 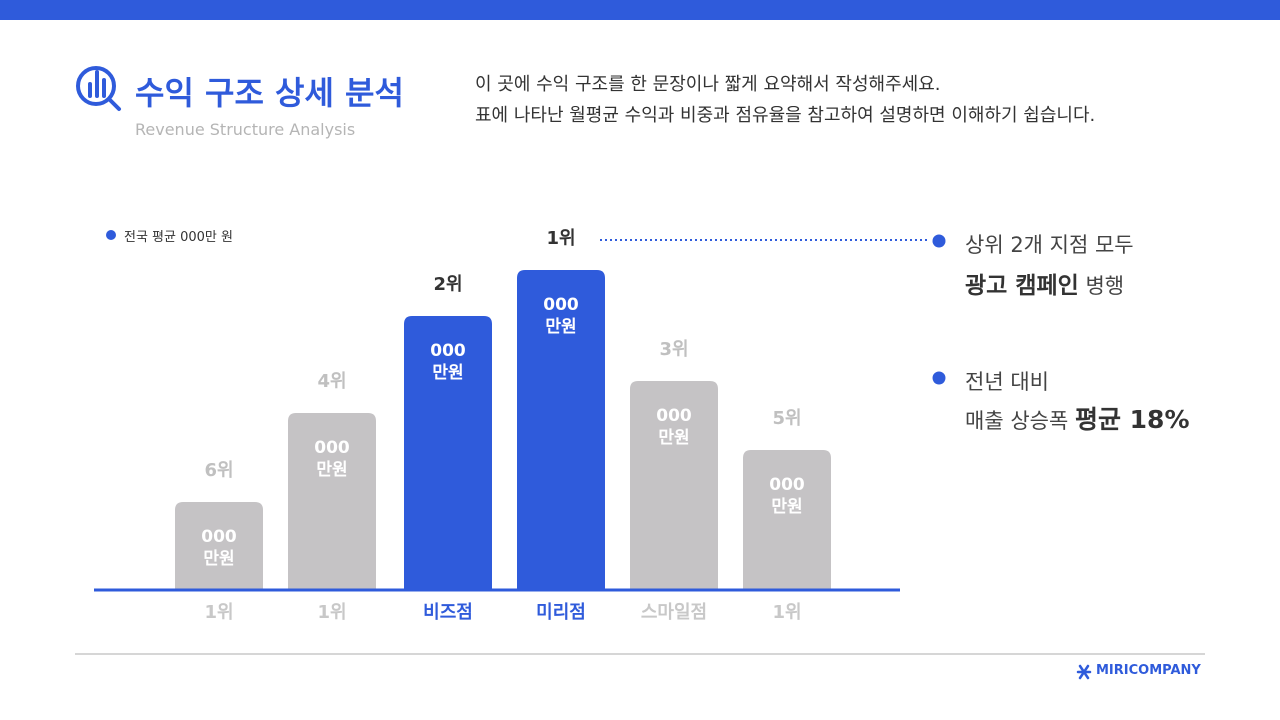 I want to click on rank-label: 6위, so click(x=219, y=470).